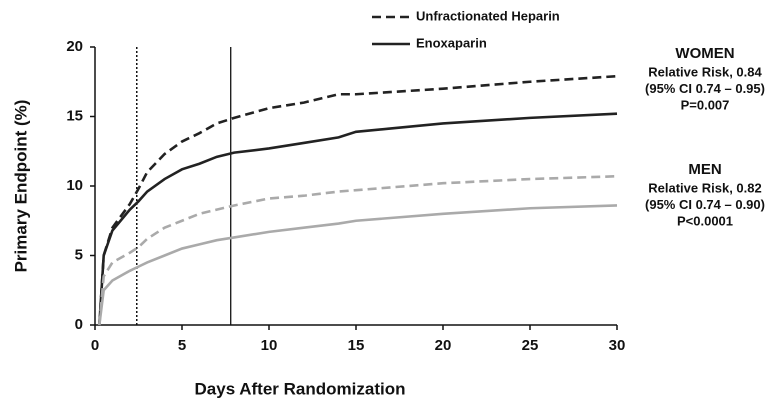 This screenshot has height=408, width=780. Describe the element at coordinates (705, 88) in the screenshot. I see `annotation-line: (95% CI 0.74 – 0.95)` at that location.